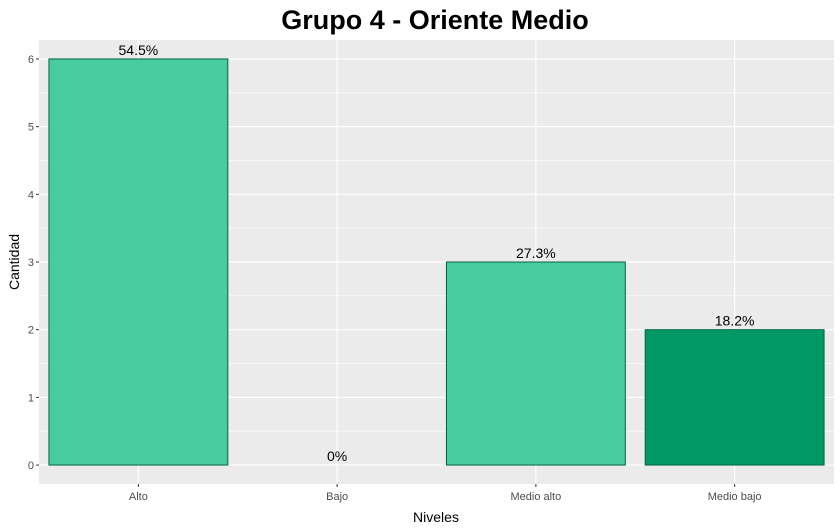 This screenshot has height=531, width=840. What do you see at coordinates (337, 497) in the screenshot?
I see `x-tick-label: Bajo` at bounding box center [337, 497].